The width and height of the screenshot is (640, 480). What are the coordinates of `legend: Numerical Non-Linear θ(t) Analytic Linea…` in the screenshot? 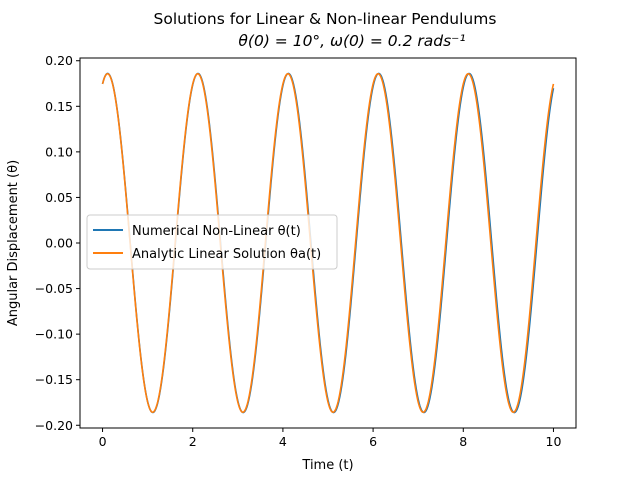 It's located at (212, 242).